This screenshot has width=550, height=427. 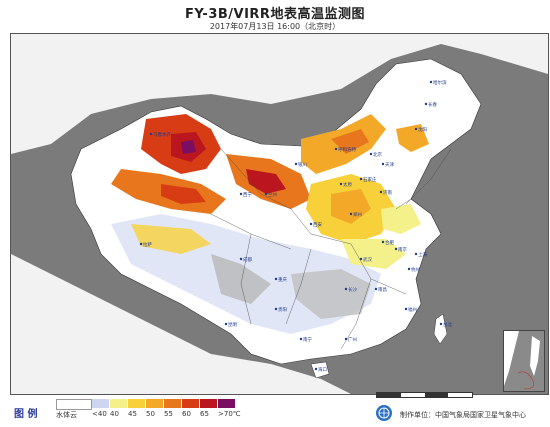 What do you see at coordinates (183, 194) in the screenshot?
I see `tarim-core-zone` at bounding box center [183, 194].